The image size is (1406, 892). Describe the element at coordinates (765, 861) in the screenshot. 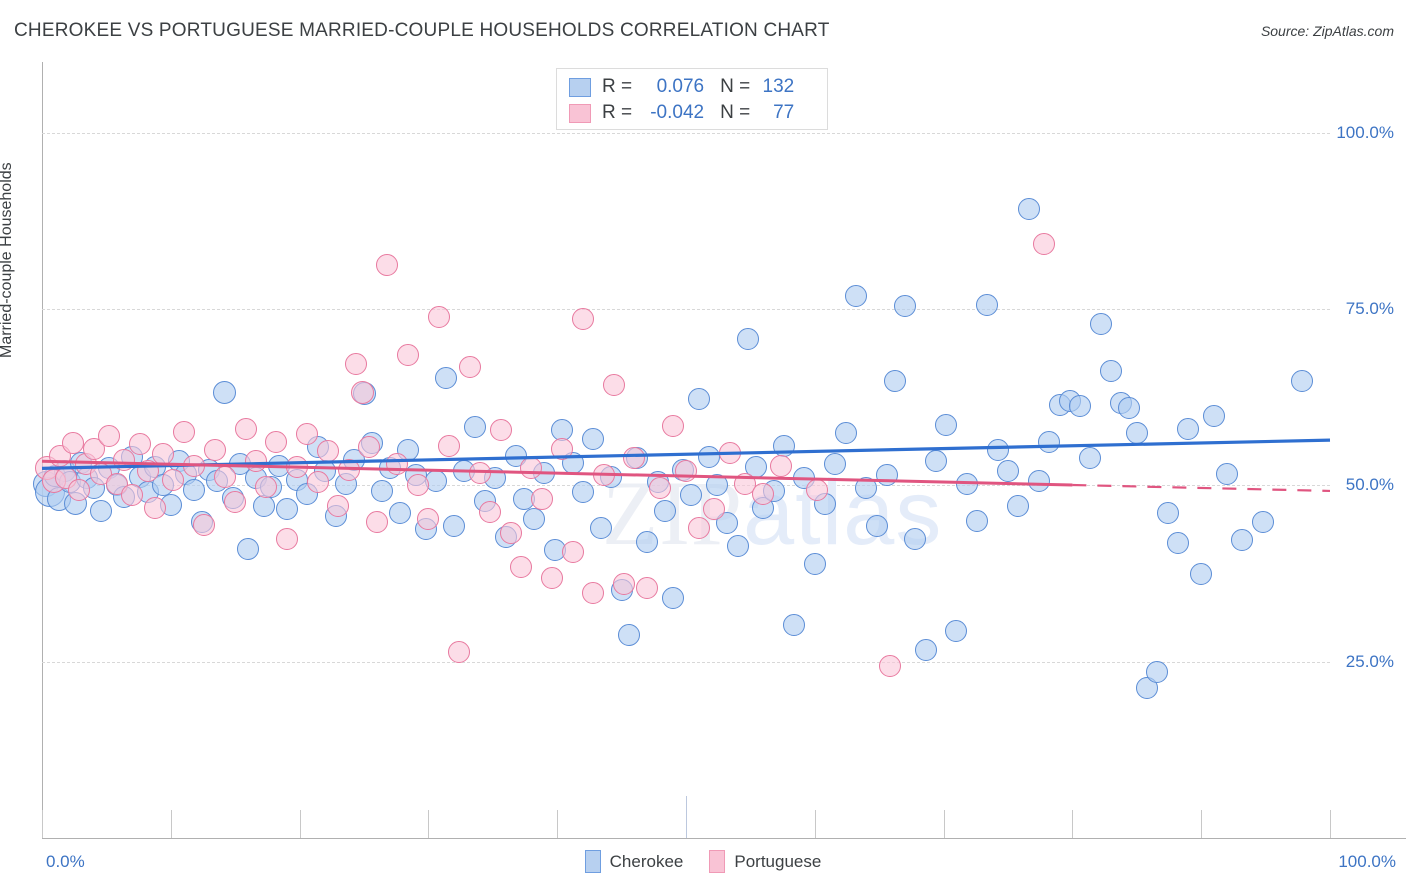

I see `series-legend-item-portuguese: Portuguese` at that location.